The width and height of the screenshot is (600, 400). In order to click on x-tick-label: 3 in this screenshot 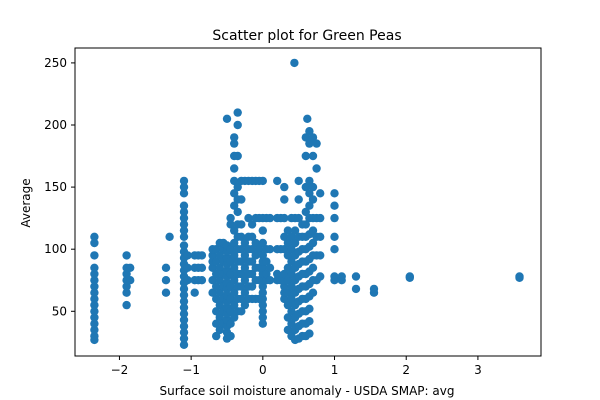, I will do `click(478, 370)`.